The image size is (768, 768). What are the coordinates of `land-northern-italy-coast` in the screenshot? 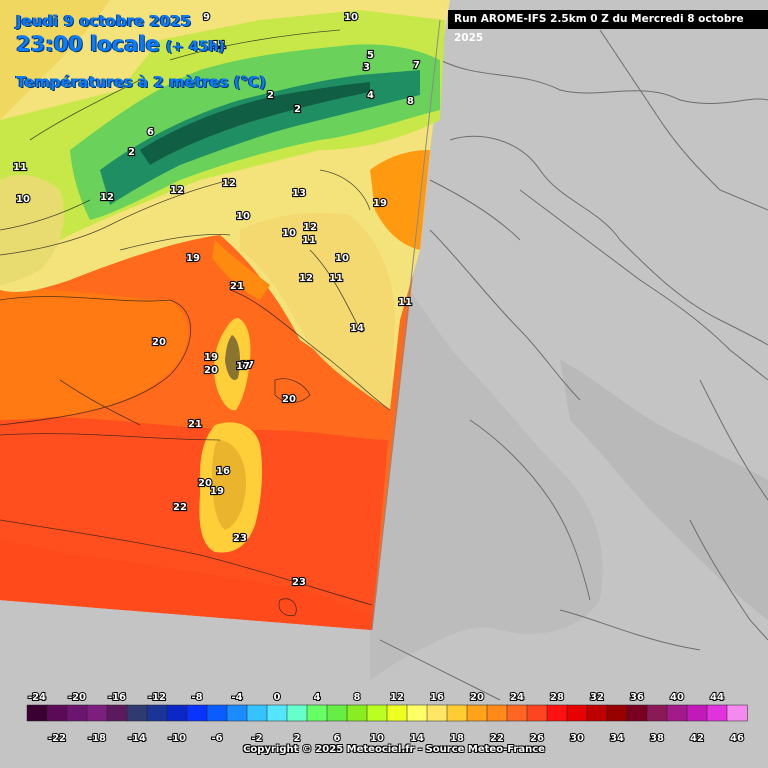 It's located at (317, 311).